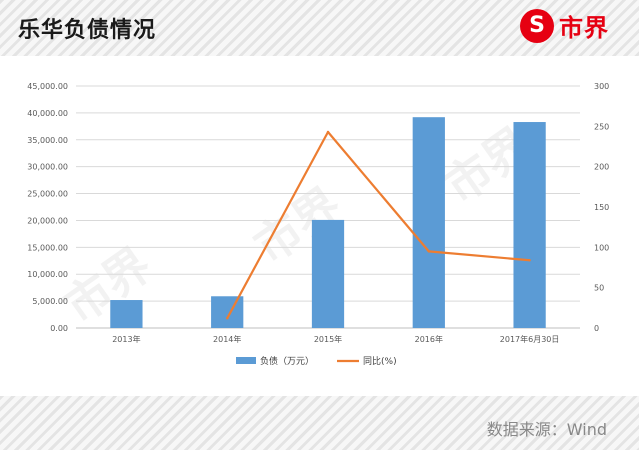 The height and width of the screenshot is (450, 639). I want to click on x-tick-label: 2016年, so click(429, 339).